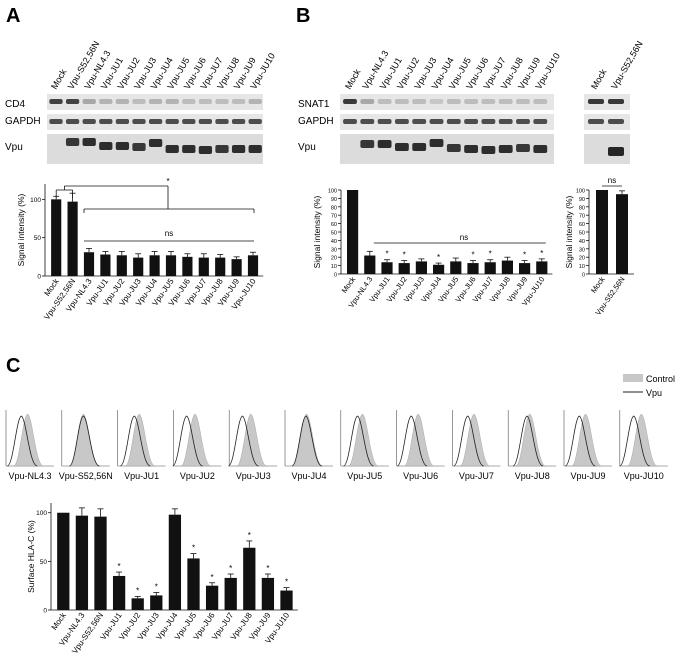 The height and width of the screenshot is (659, 675). Describe the element at coordinates (334, 250) in the screenshot. I see `y-tick-label: 30` at that location.